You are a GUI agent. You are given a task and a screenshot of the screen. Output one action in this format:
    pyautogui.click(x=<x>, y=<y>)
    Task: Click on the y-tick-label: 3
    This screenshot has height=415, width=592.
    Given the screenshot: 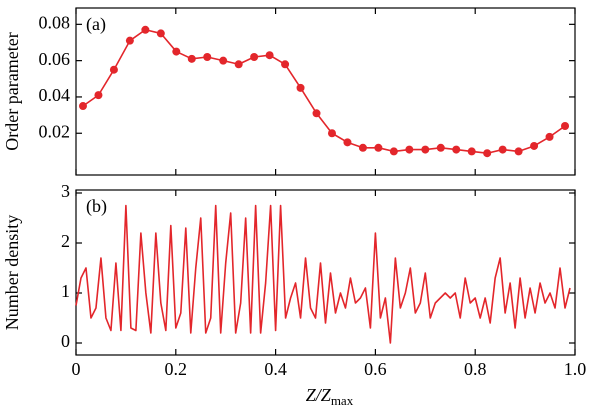 What is the action you would take?
    pyautogui.click(x=65, y=191)
    